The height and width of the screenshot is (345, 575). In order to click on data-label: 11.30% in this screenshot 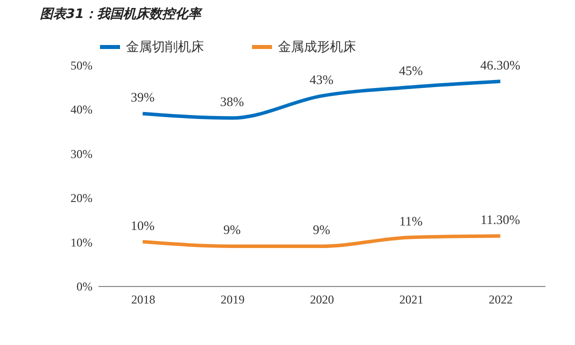, I will do `click(500, 220)`.